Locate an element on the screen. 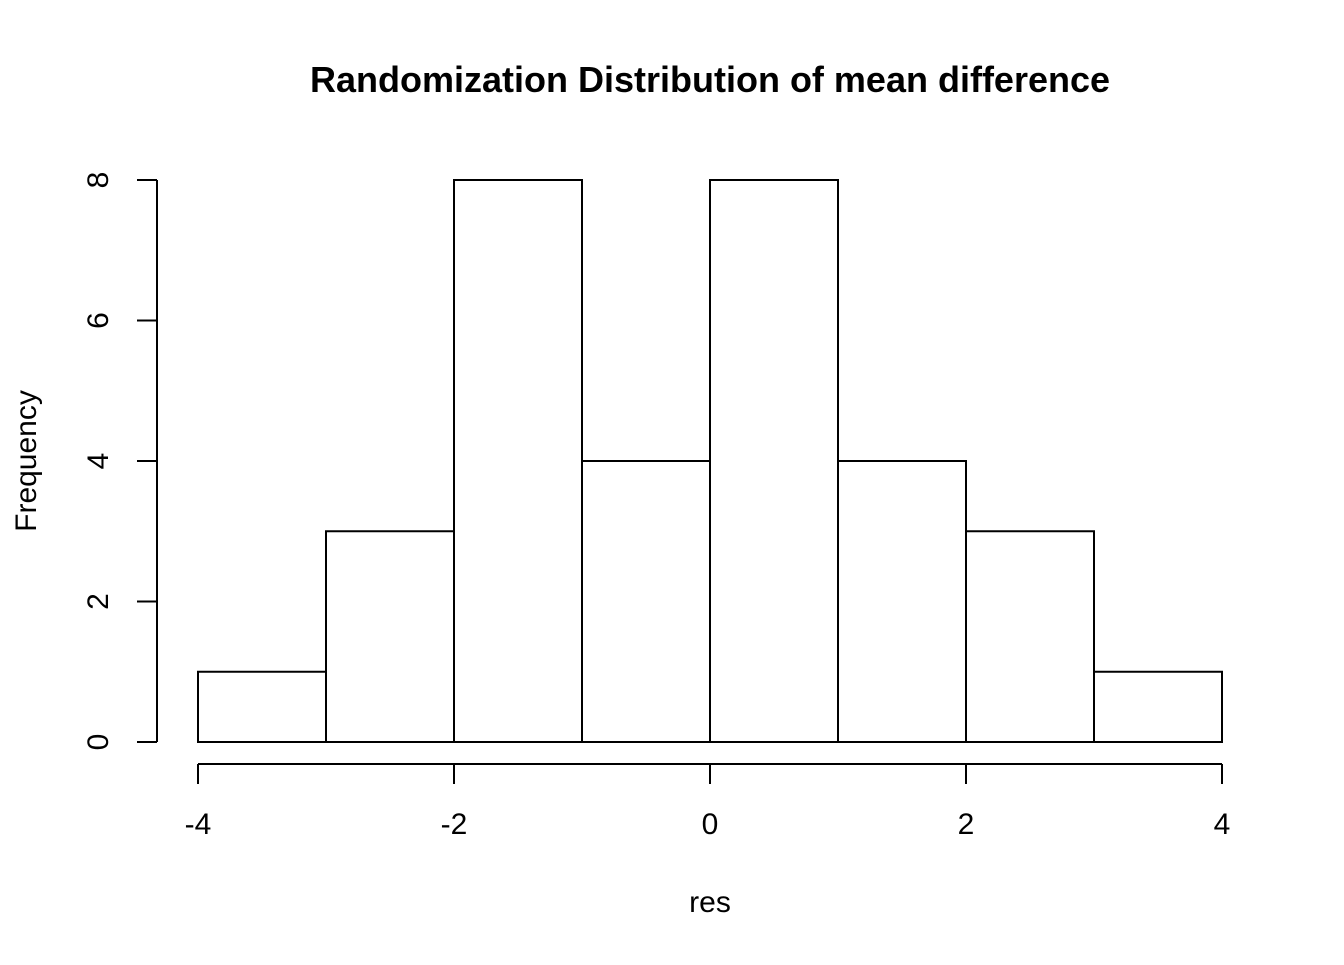 The width and height of the screenshot is (1344, 965). x-axis-label: res is located at coordinates (710, 902).